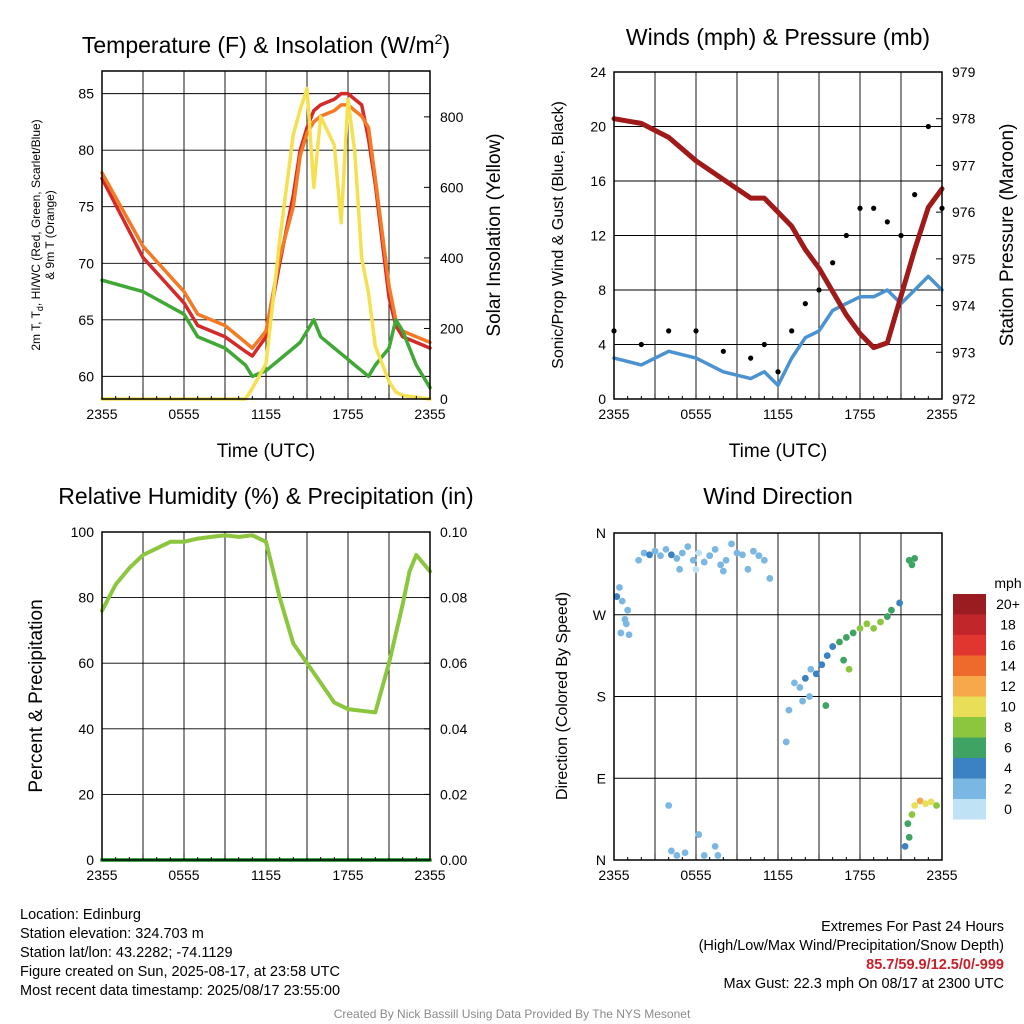  What do you see at coordinates (1008, 686) in the screenshot?
I see `colorbar-label: 12` at bounding box center [1008, 686].